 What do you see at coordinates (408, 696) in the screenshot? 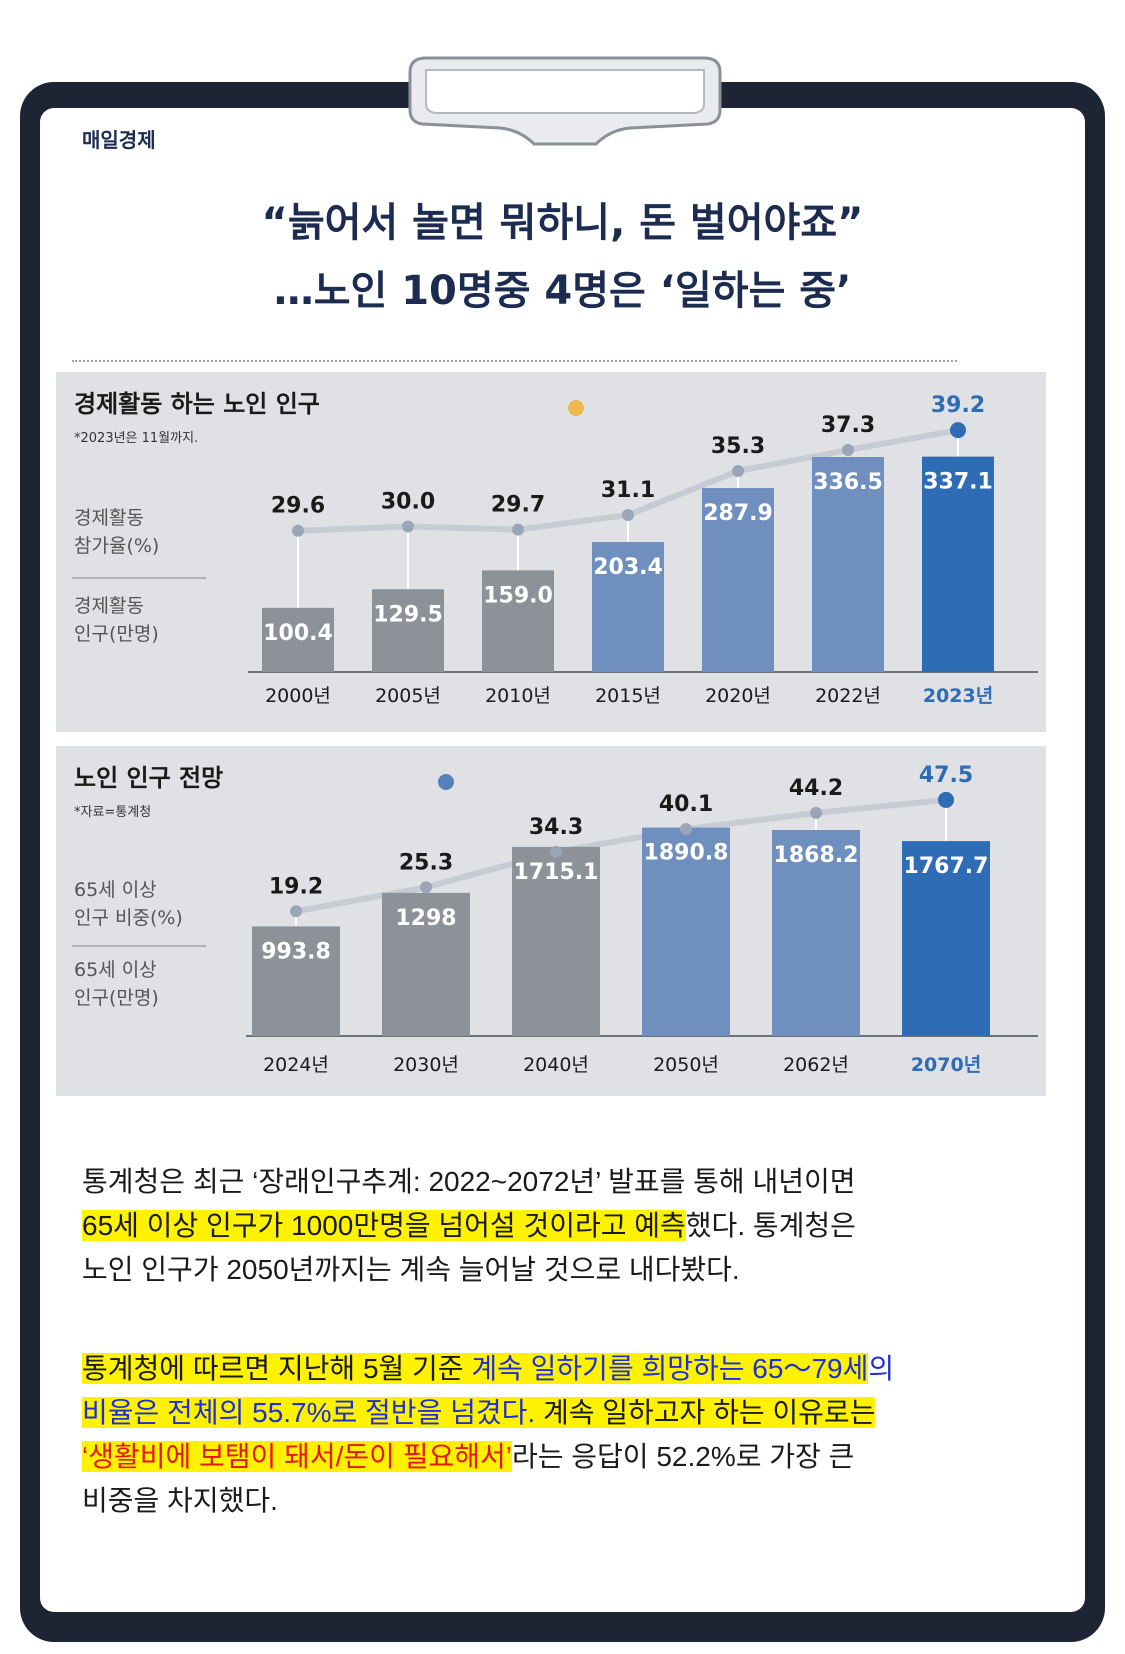
I see `category-label-1: 2005년` at bounding box center [408, 696].